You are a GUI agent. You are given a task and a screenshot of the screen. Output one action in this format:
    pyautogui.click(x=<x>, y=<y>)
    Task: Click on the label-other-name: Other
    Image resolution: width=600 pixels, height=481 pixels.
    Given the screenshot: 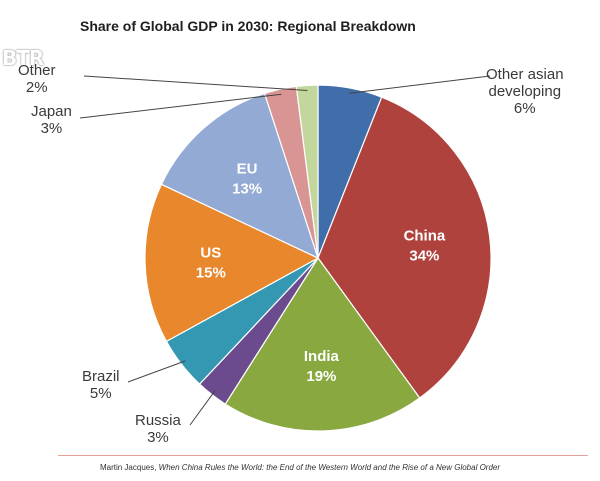 What is the action you would take?
    pyautogui.click(x=37, y=70)
    